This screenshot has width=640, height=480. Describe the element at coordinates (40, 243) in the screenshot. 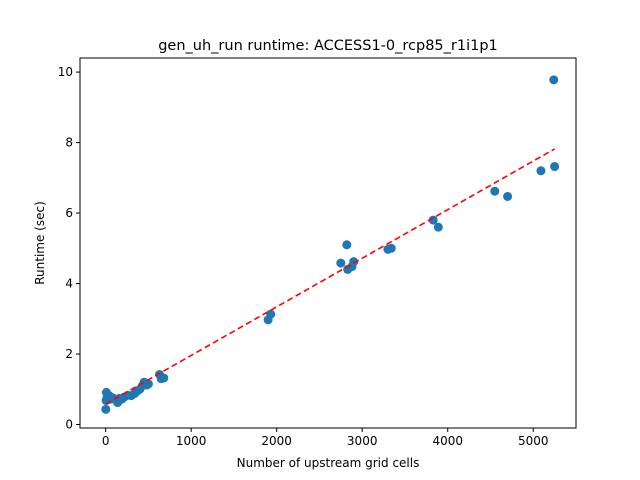

I see `y-axis-label: Runtime (sec)` at that location.